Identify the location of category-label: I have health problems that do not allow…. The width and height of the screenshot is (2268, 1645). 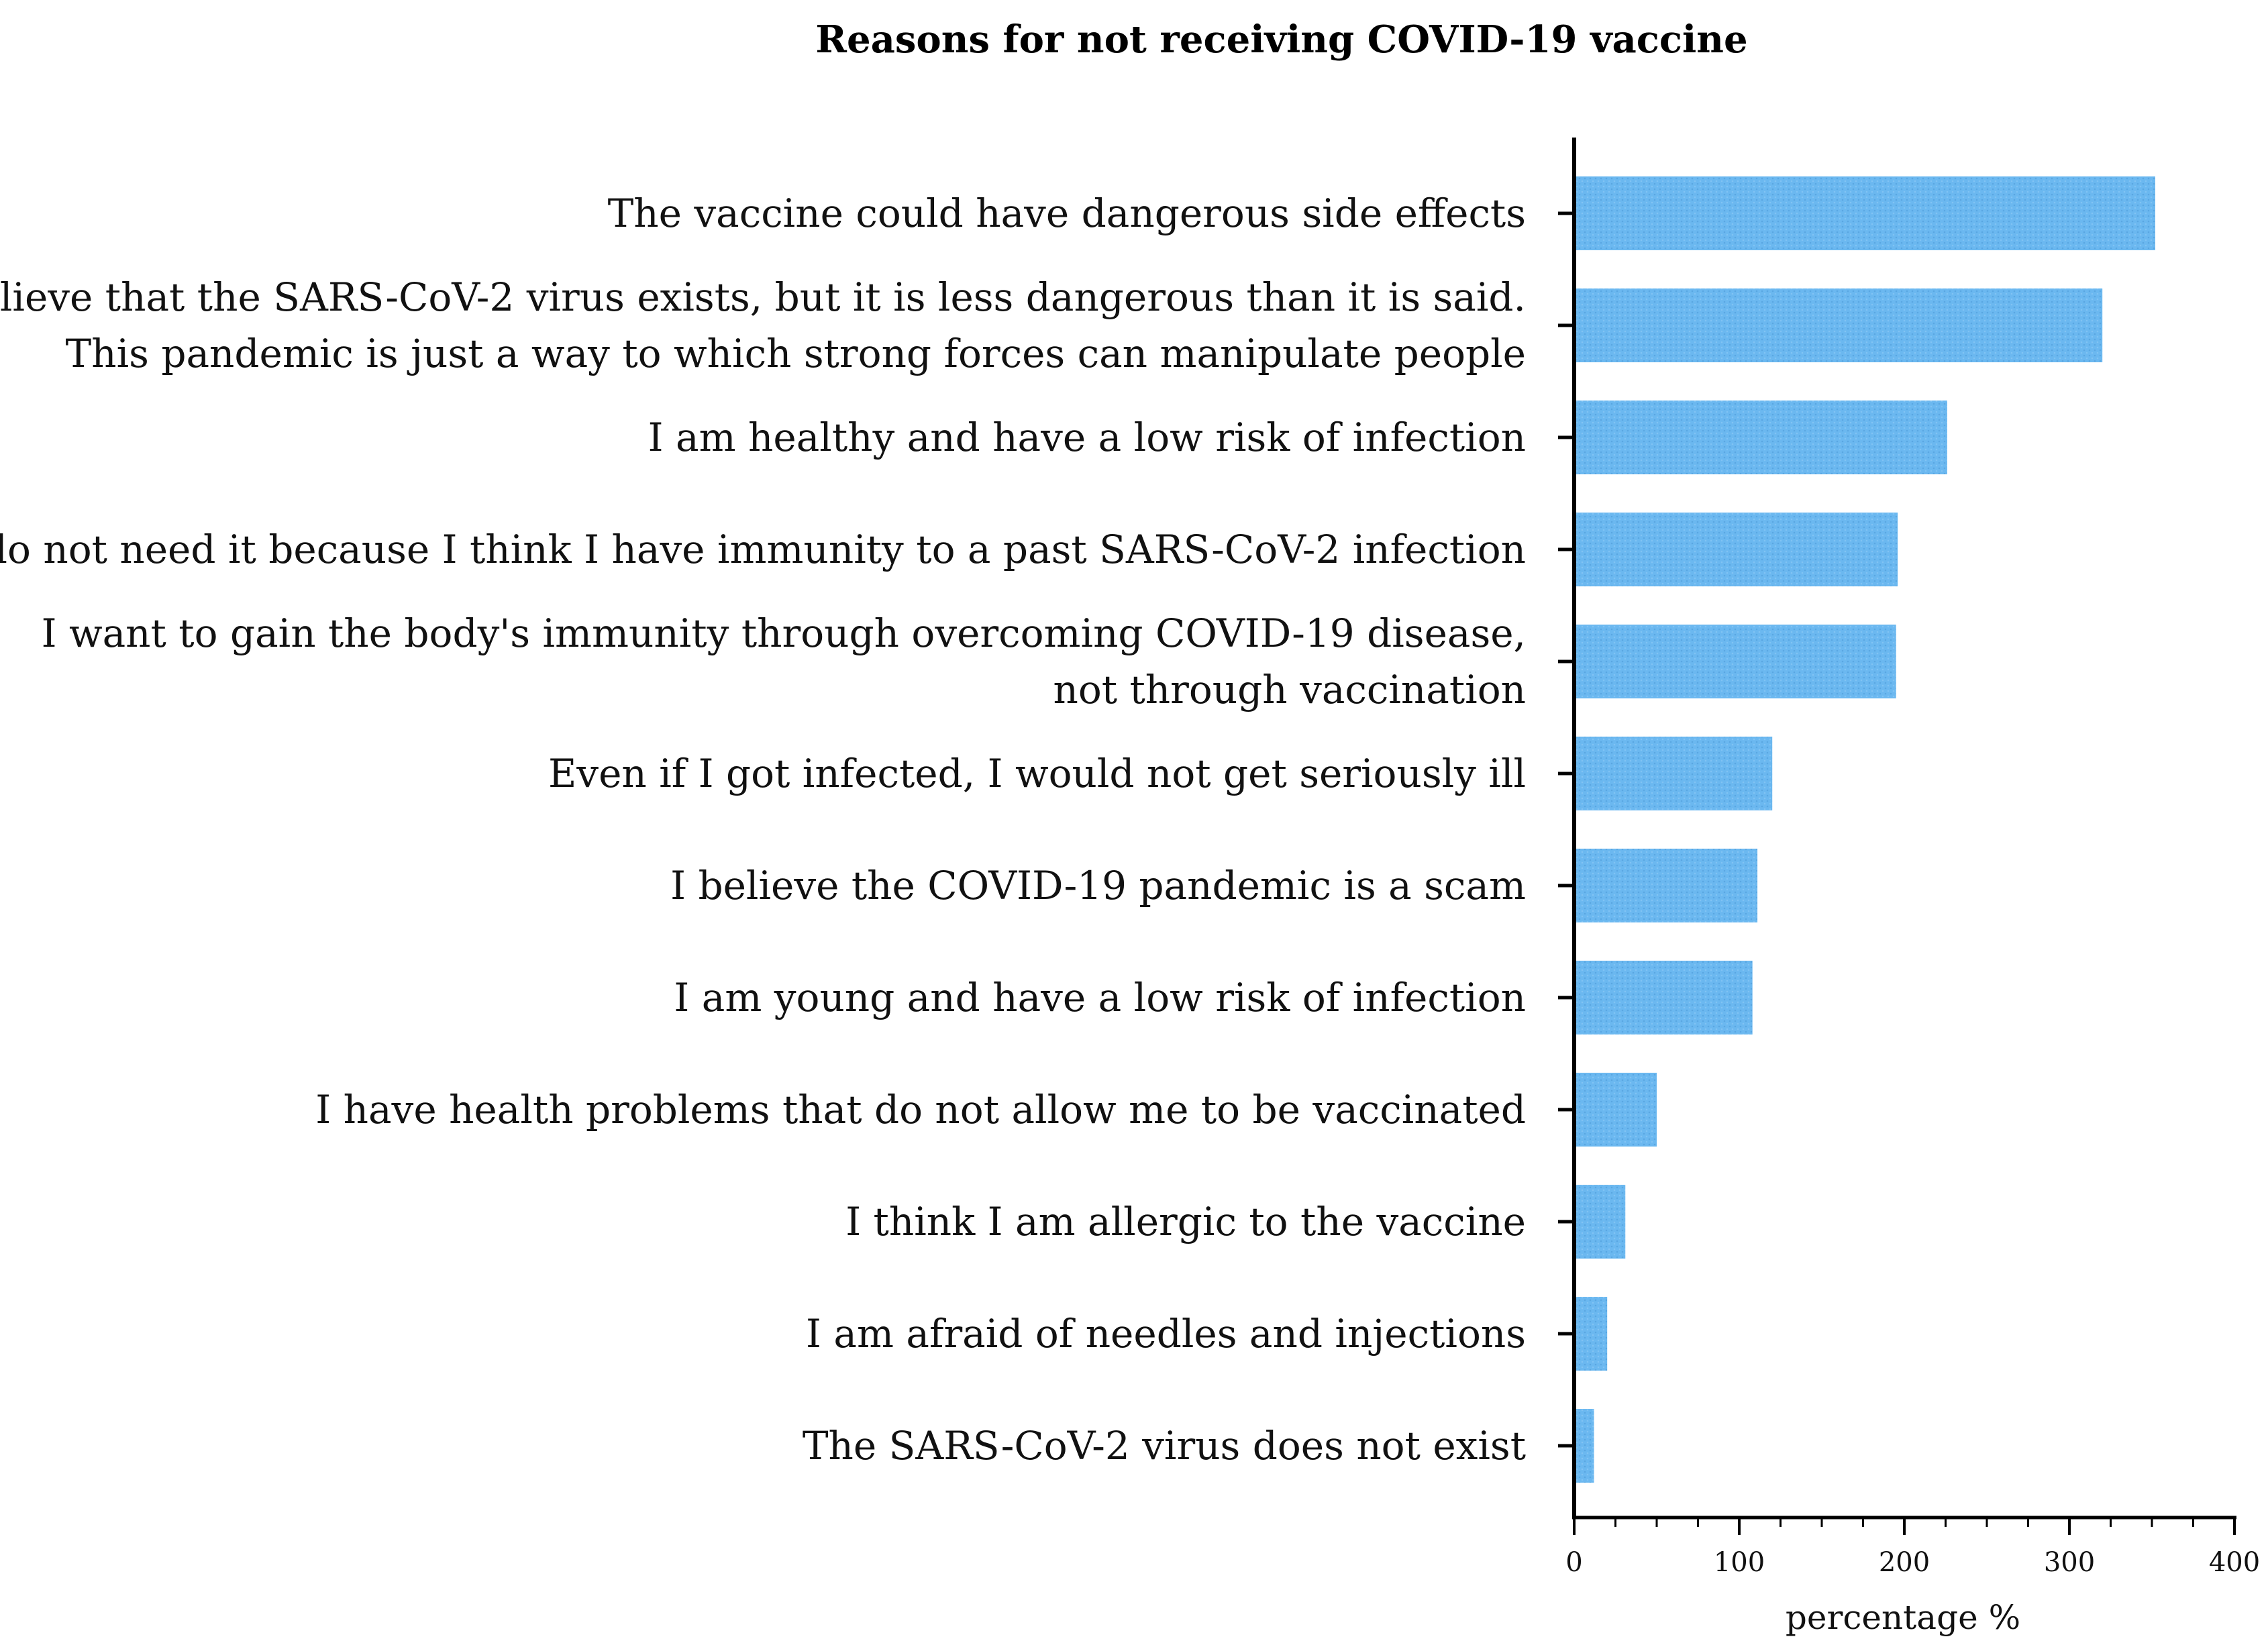
(920, 1109).